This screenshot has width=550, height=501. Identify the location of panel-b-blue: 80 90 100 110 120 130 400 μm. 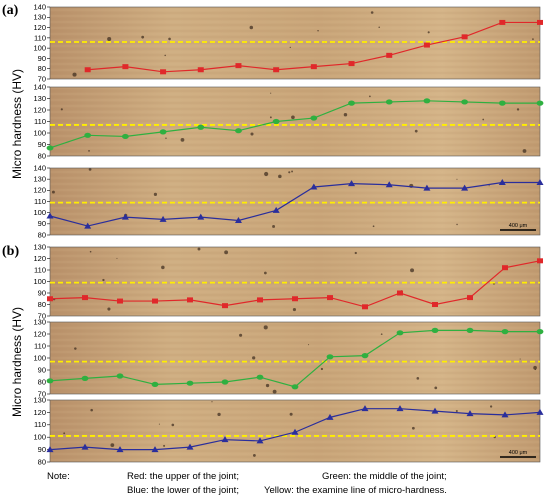
(288, 430).